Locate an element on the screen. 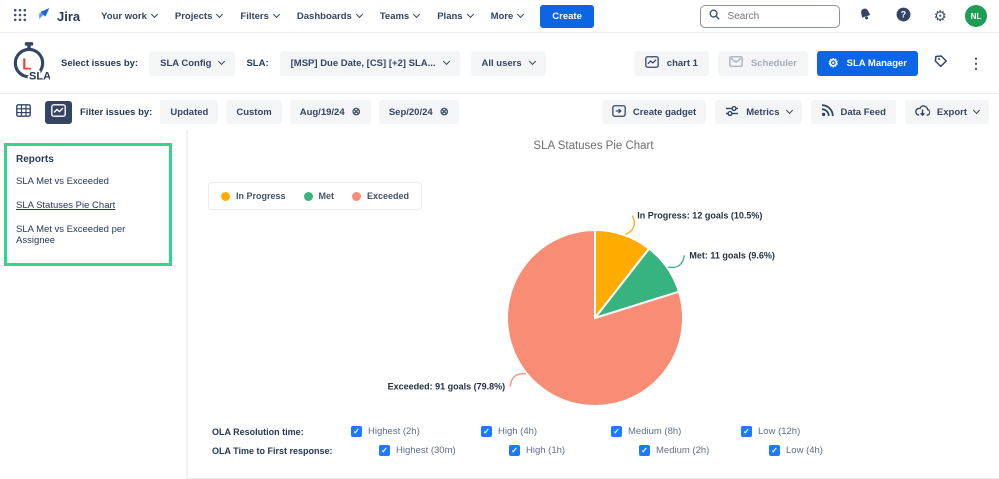  notifications-button is located at coordinates (865, 16).